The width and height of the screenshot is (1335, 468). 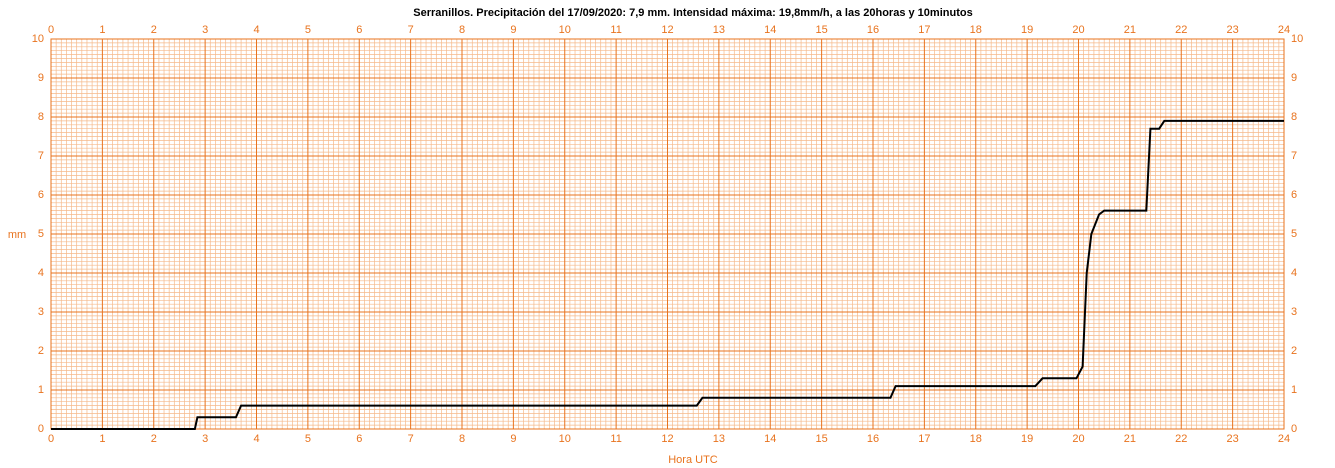 I want to click on x-axis-label: Hora UTC, so click(x=693, y=460).